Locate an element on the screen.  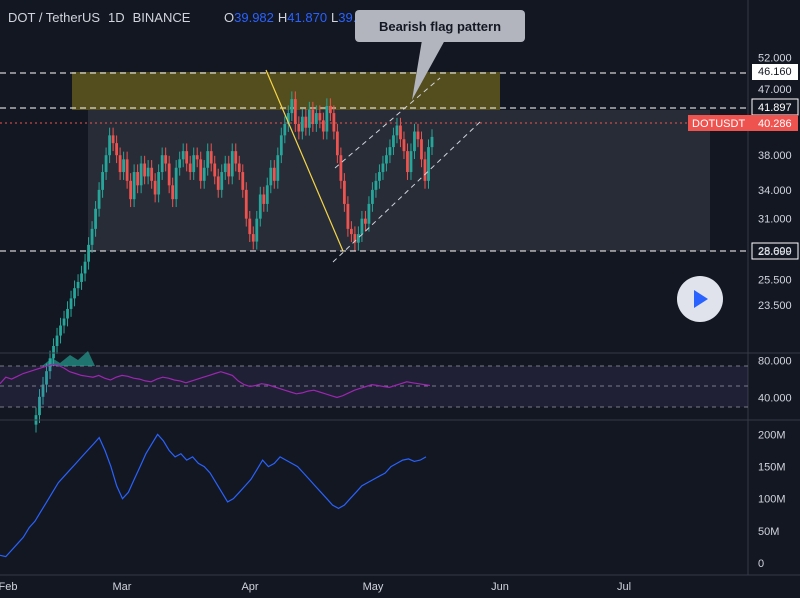
play-icon is located at coordinates (701, 299).